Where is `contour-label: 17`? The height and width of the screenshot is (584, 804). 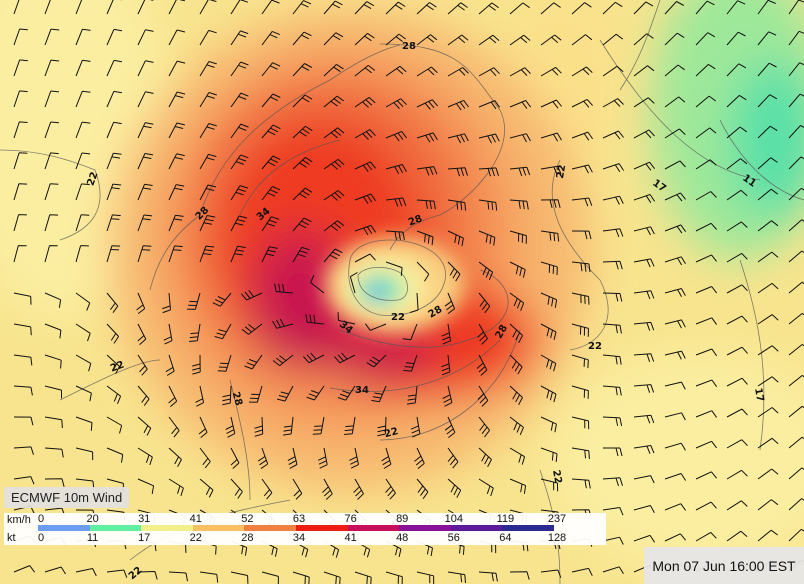
contour-label: 17 is located at coordinates (758, 395).